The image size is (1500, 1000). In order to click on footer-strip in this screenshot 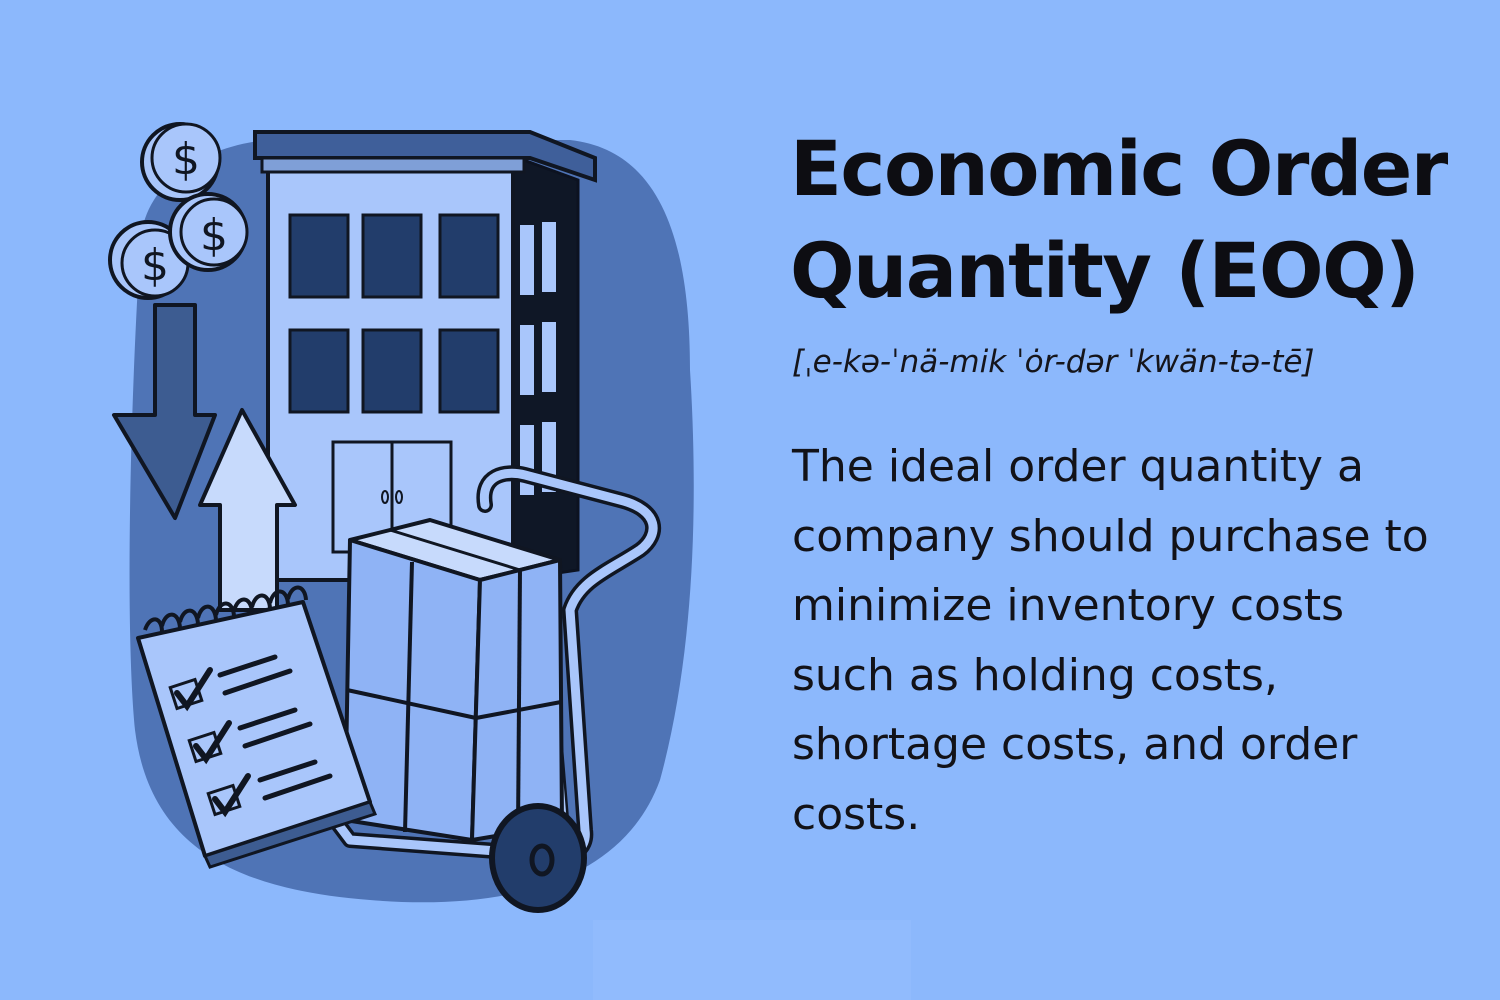, I will do `click(752, 960)`.